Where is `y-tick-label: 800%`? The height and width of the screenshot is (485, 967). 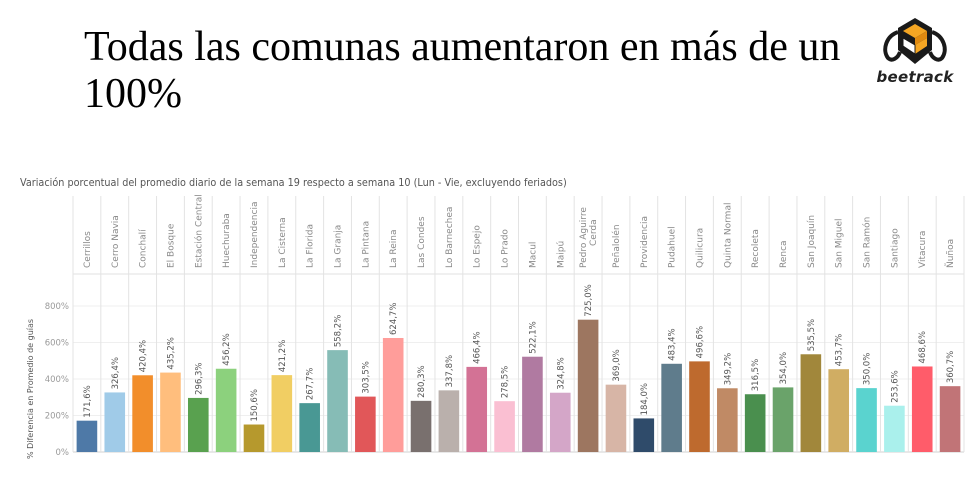 y-tick-label: 800% is located at coordinates (57, 307).